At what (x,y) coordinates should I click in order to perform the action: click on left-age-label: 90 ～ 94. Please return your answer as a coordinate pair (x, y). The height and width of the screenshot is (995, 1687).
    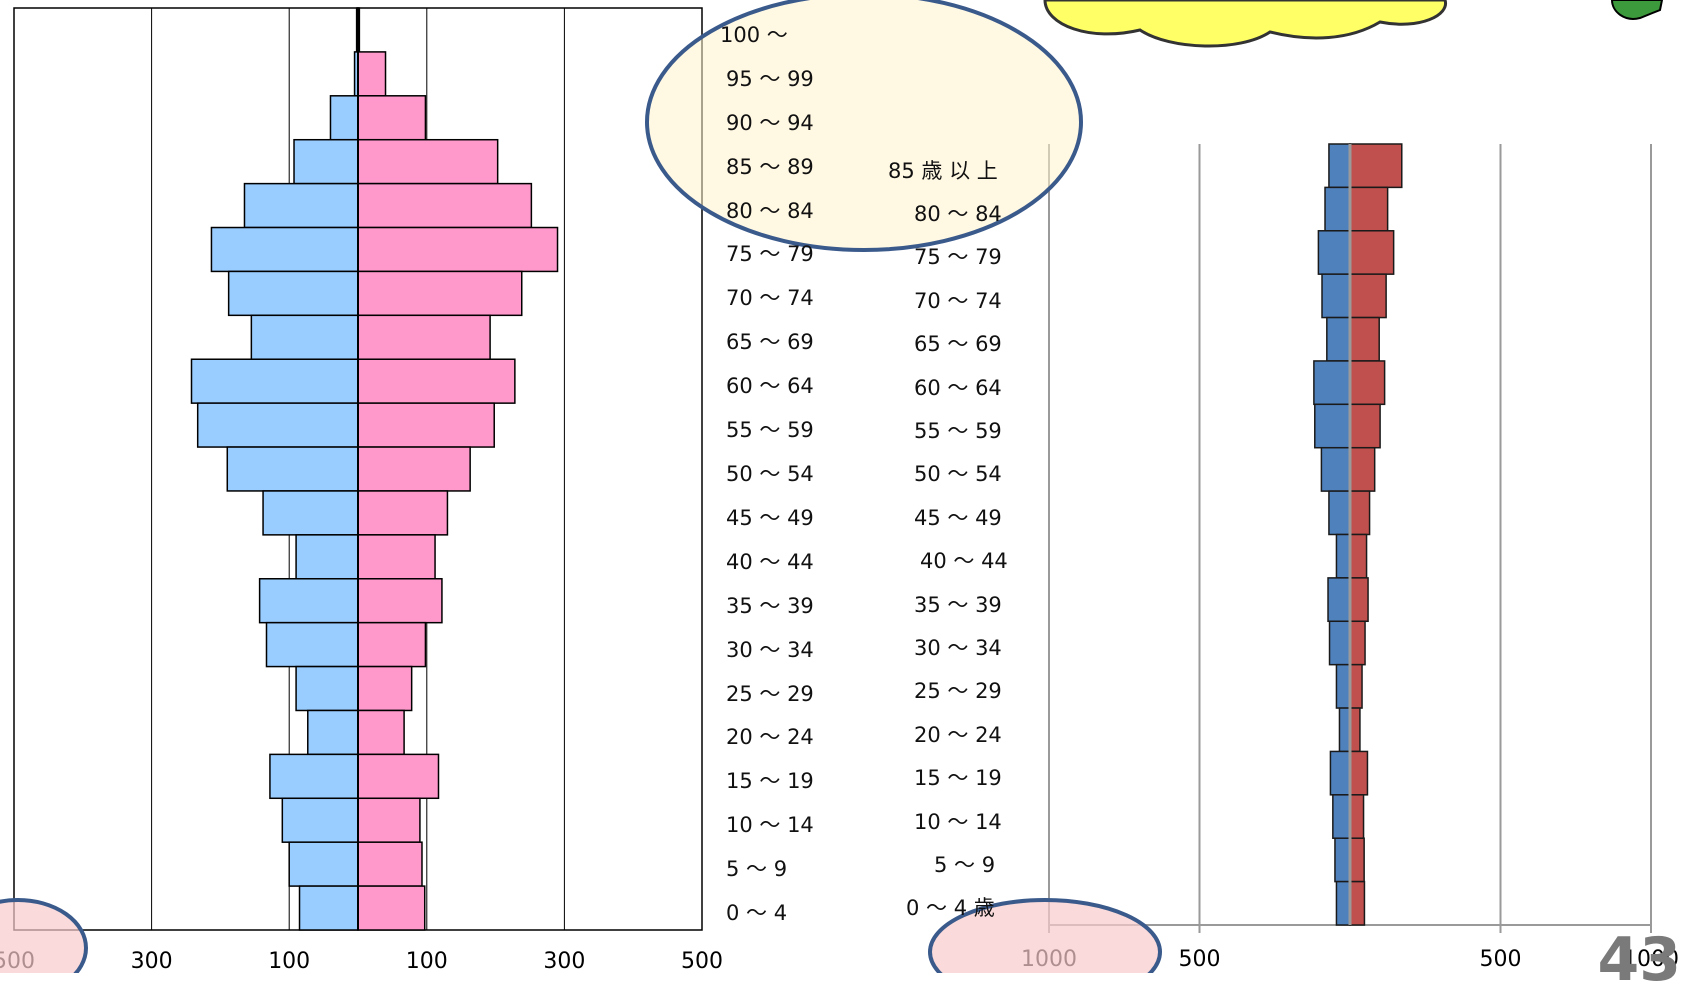
    Looking at the image, I should click on (770, 122).